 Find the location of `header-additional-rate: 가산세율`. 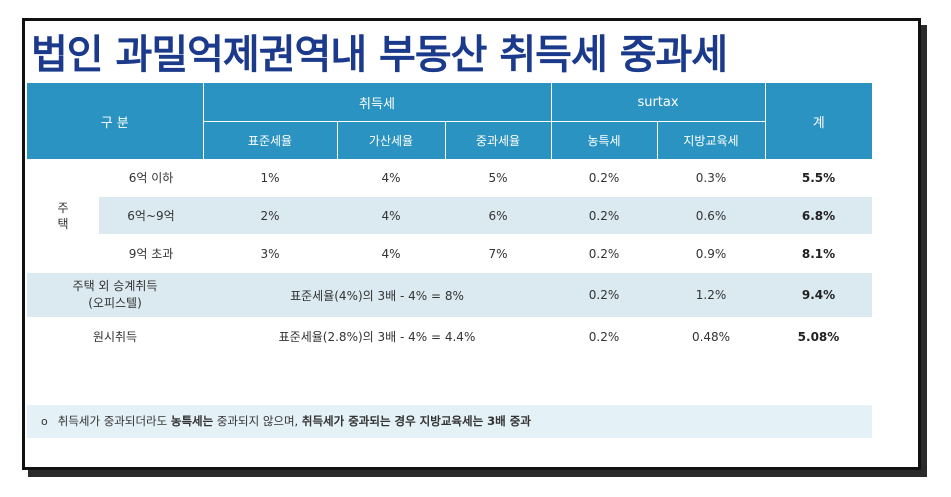

header-additional-rate: 가산세율 is located at coordinates (391, 140).